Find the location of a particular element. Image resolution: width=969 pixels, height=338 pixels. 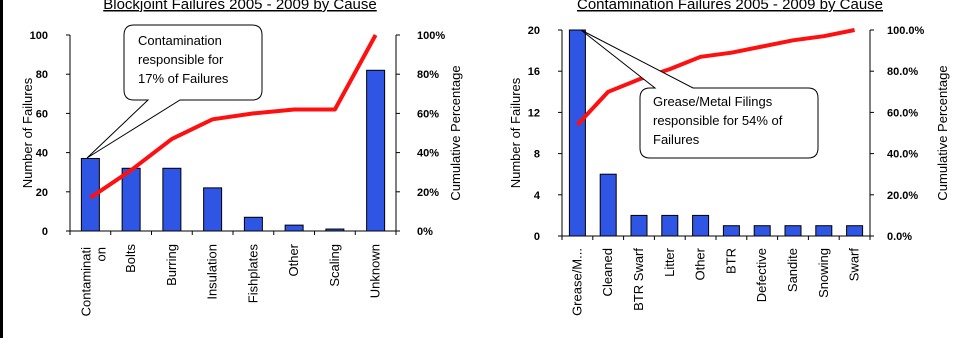

category-label: Sandite is located at coordinates (792, 270).